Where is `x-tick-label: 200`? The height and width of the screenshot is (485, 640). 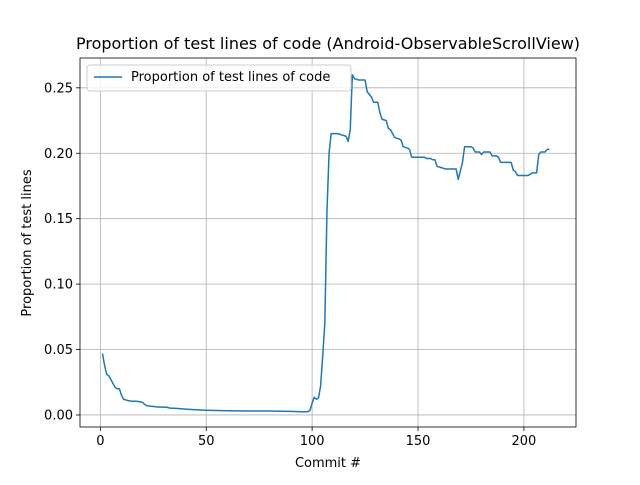
x-tick-label: 200 is located at coordinates (523, 441).